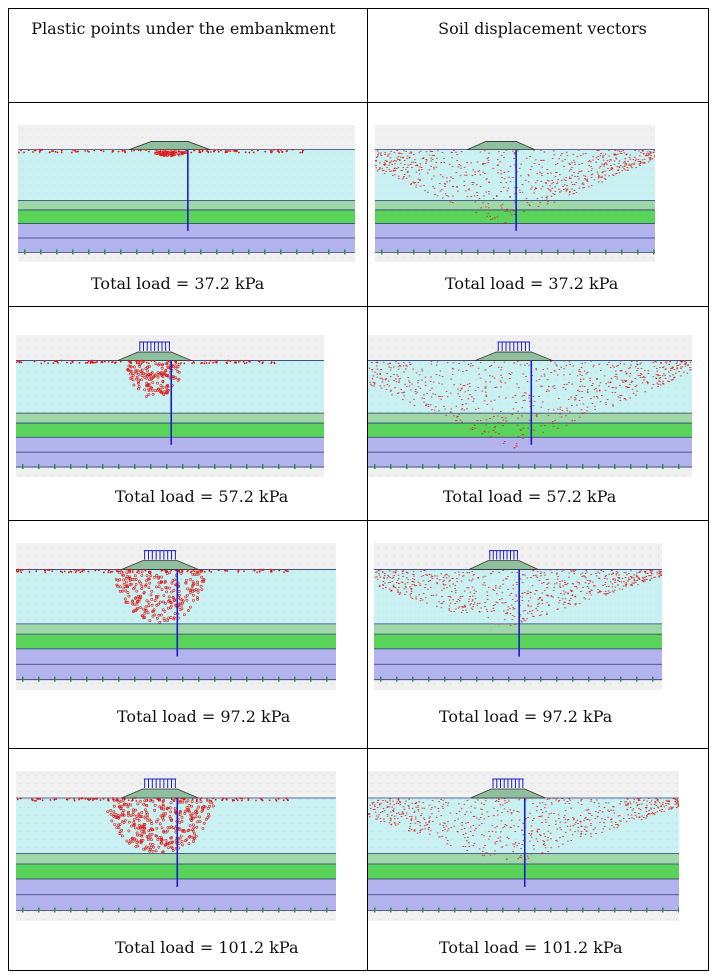  Describe the element at coordinates (531, 947) in the screenshot. I see `caption-displacement-4: Total load = 101.2 kPa` at that location.